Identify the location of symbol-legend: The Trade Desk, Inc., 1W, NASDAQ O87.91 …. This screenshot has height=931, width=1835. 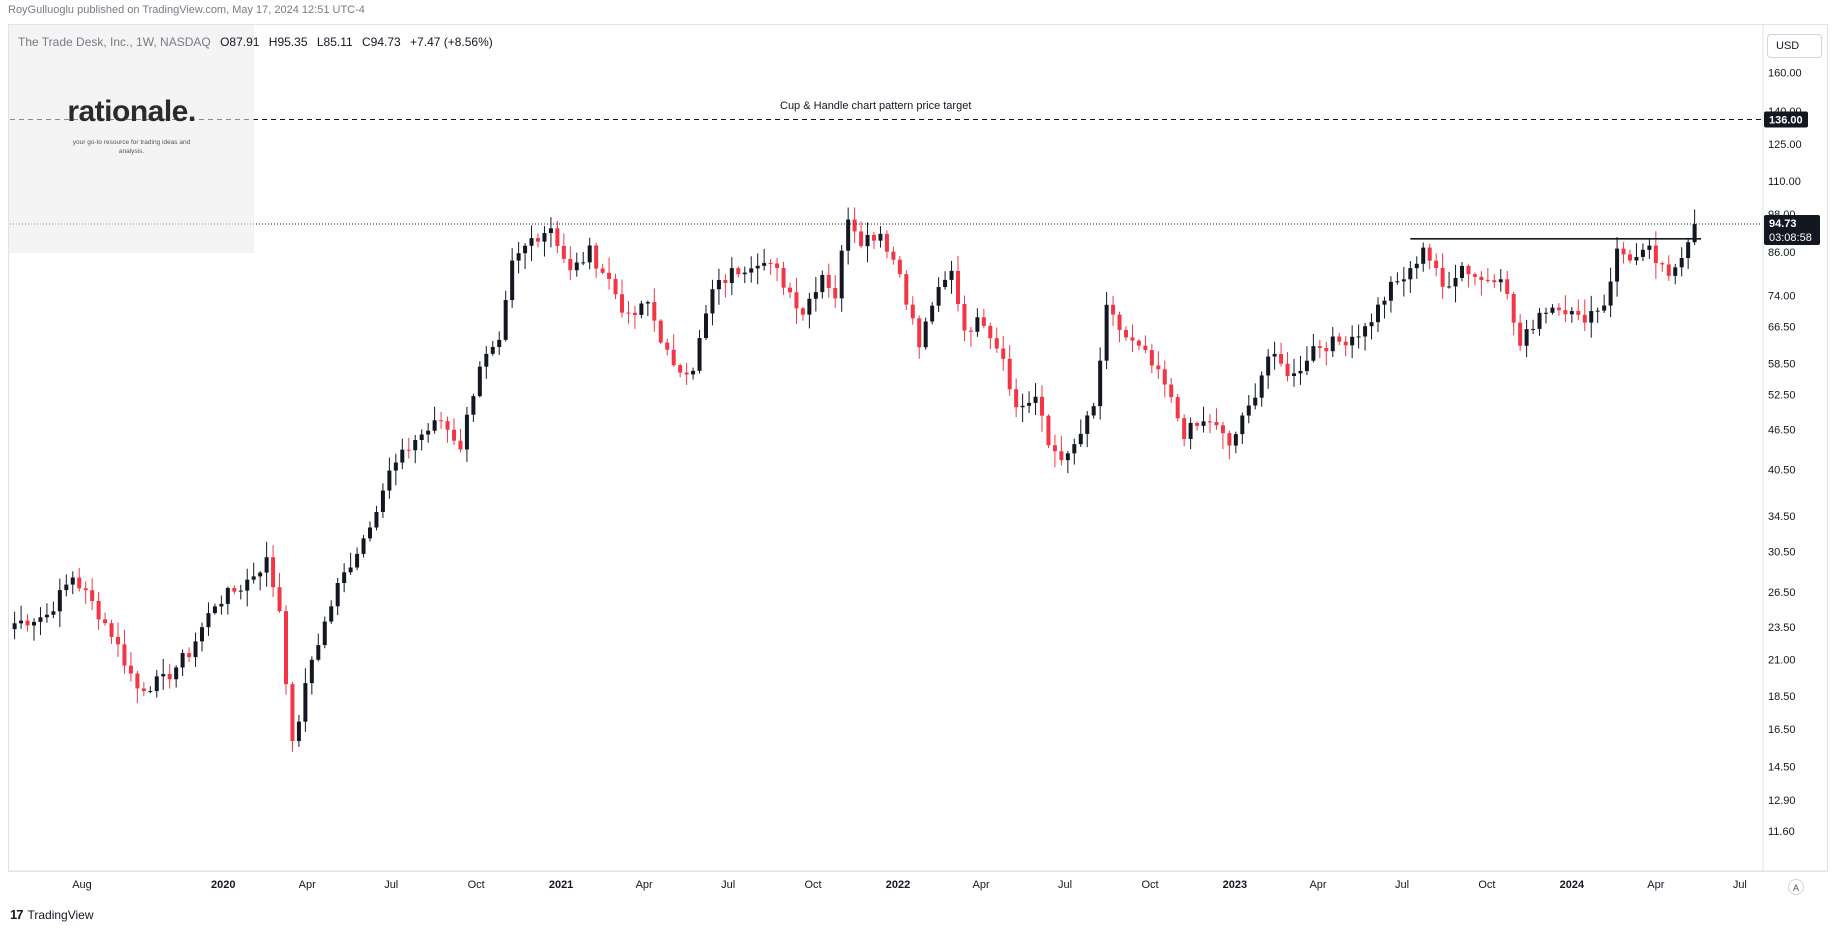
(255, 42).